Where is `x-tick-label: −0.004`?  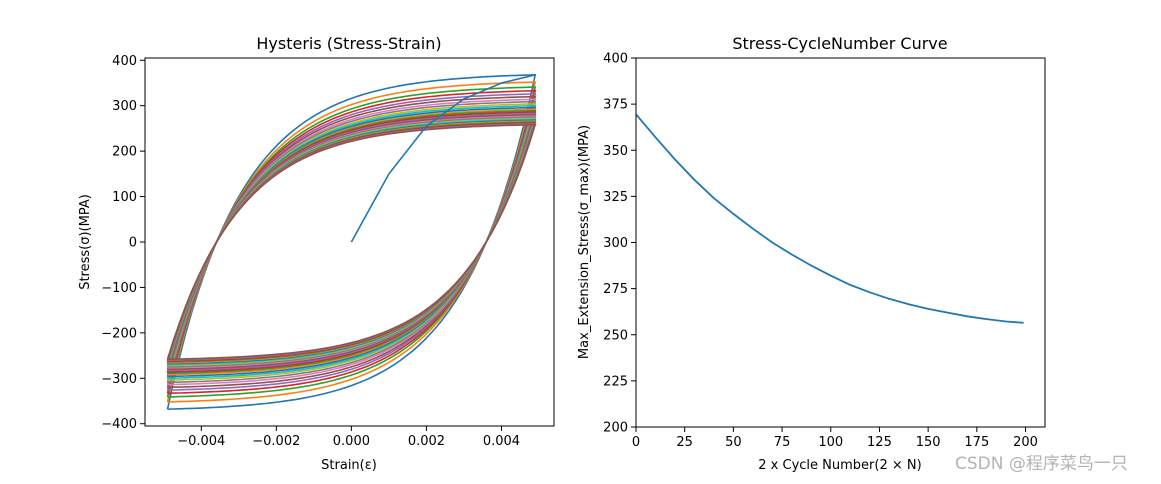 x-tick-label: −0.004 is located at coordinates (201, 441).